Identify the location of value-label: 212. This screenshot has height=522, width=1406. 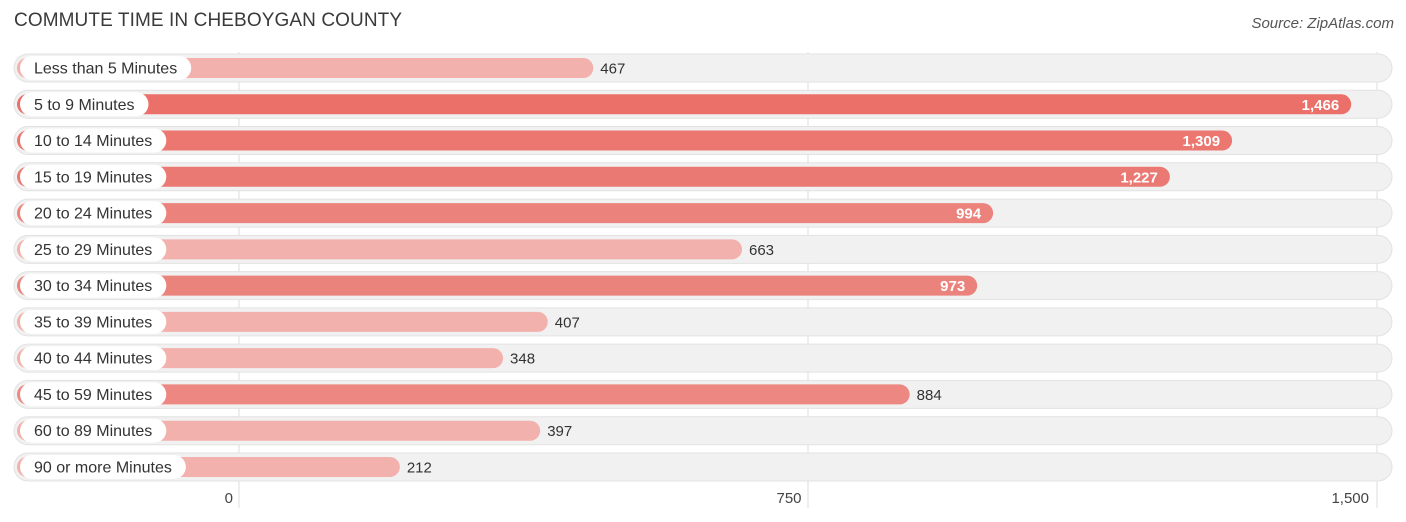
(419, 467).